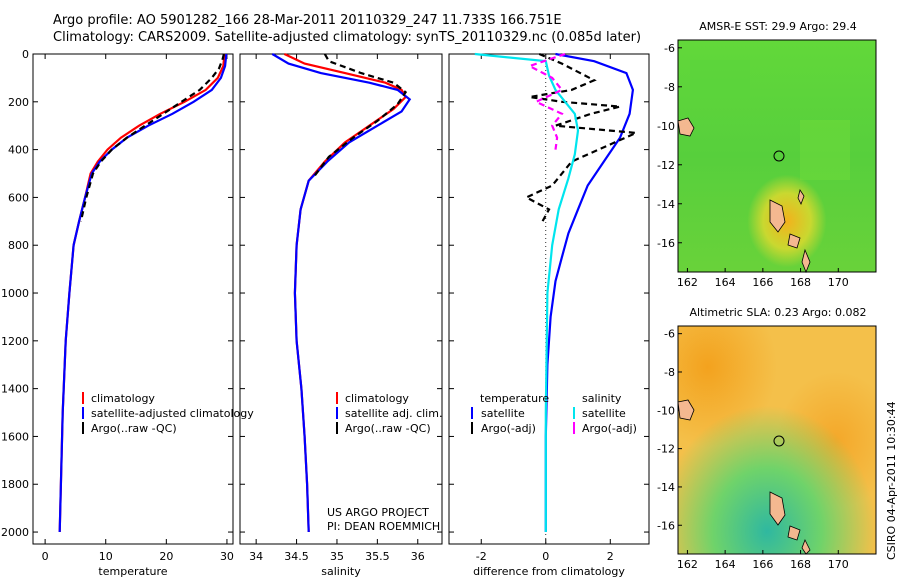 This screenshot has height=580, width=900. I want to click on y-tick-label: 1000, so click(15, 293).